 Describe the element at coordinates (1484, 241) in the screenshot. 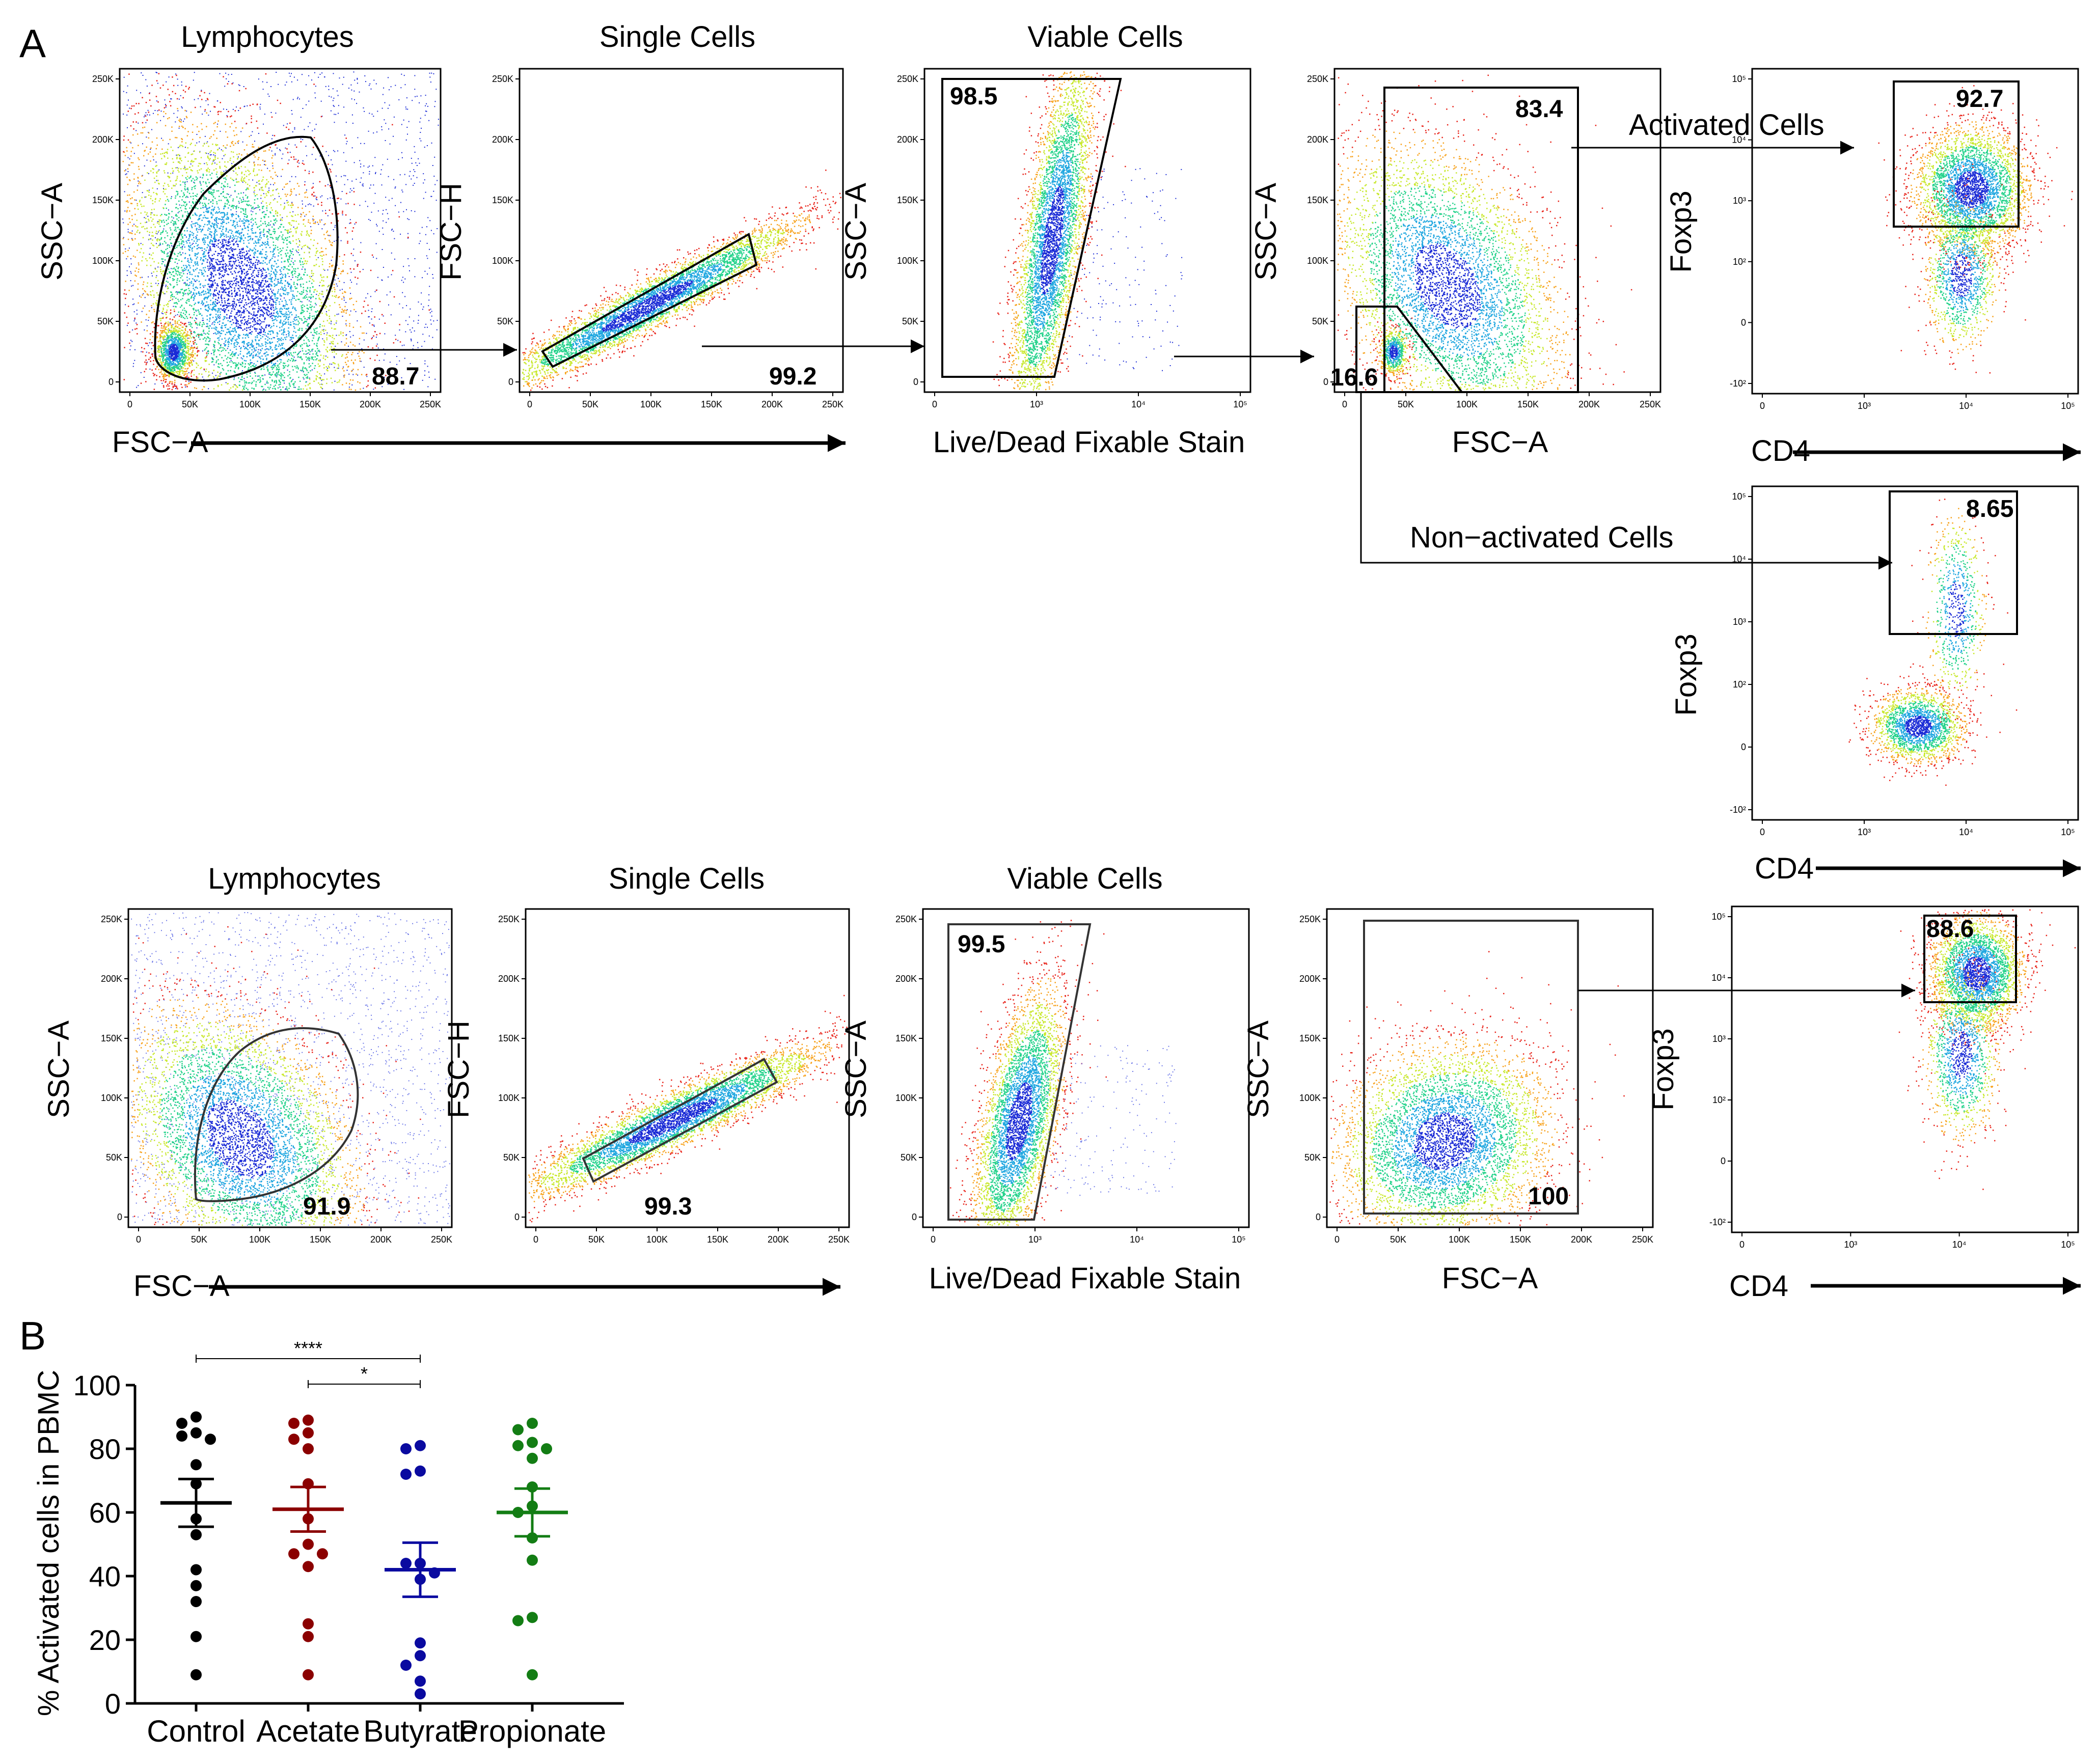

I see `ticks-activation: 250K 200K 150K 100K 50K 0 0 50K 100K 150K 200K 250K` at that location.